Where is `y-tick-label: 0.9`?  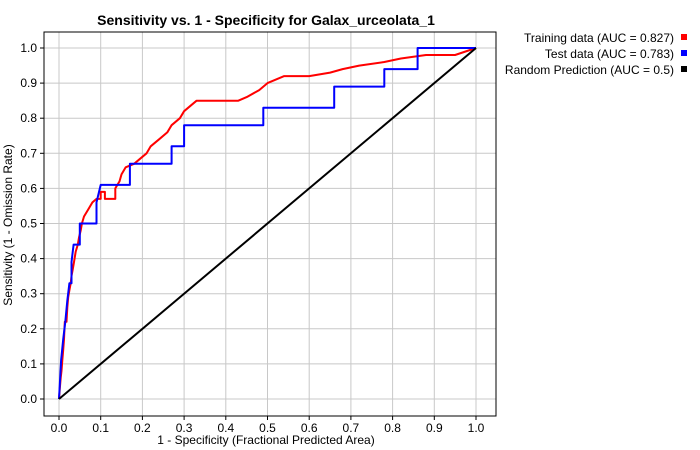
y-tick-label: 0.9 is located at coordinates (28, 83).